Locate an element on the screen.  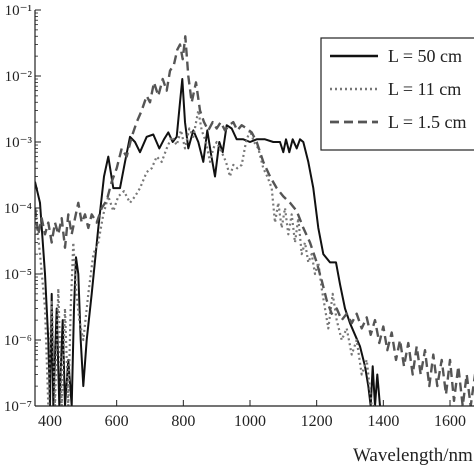
x-tick-label: 1400 is located at coordinates (383, 421).